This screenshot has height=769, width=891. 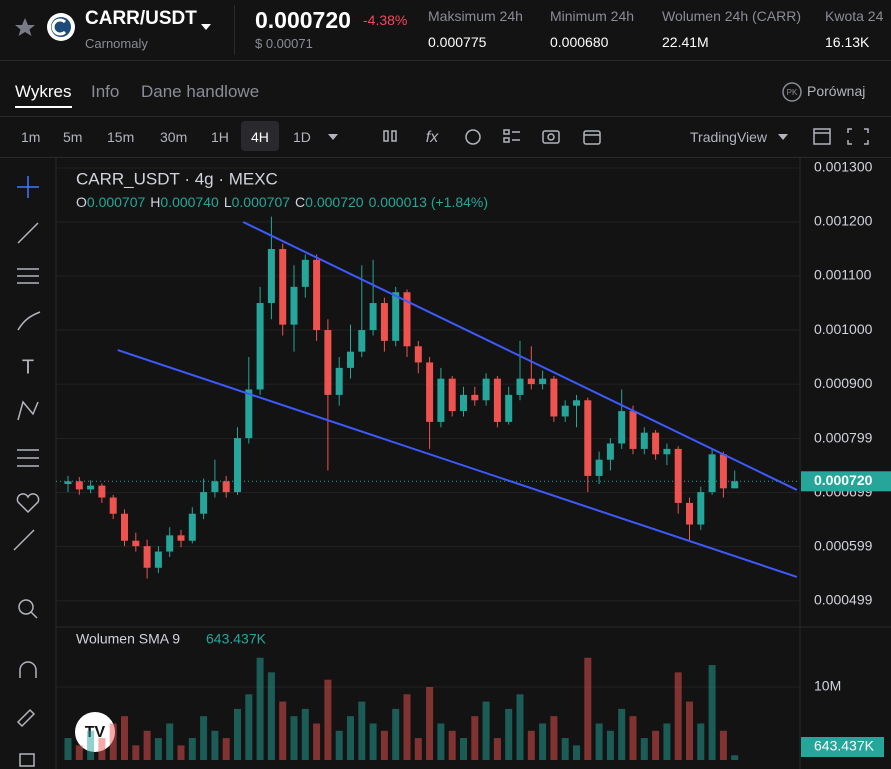 I want to click on tab: Wykres, so click(x=43, y=91).